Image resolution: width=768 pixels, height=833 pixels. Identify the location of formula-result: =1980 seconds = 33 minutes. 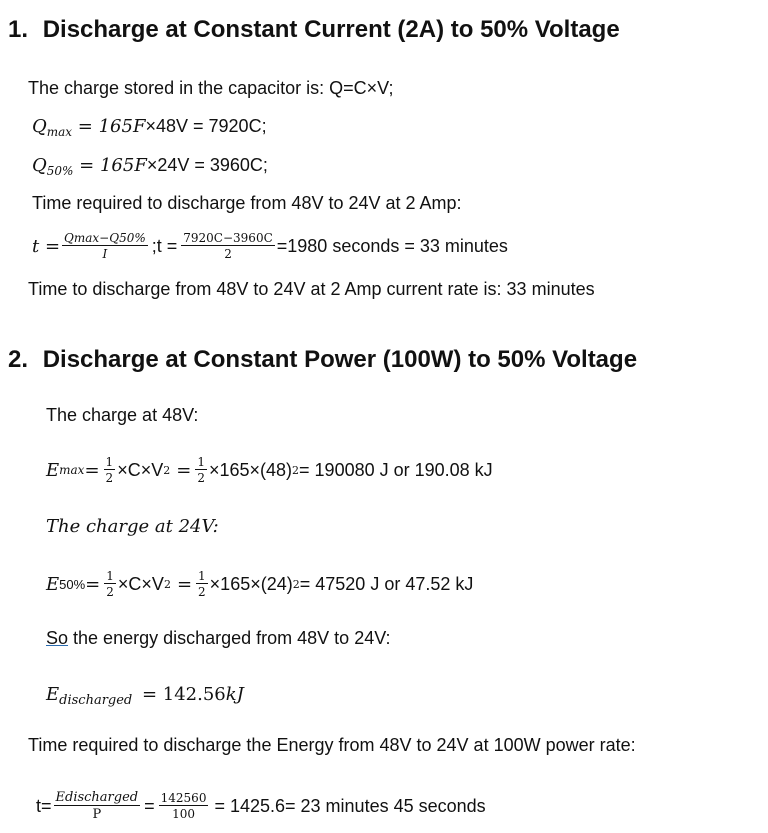
(392, 245).